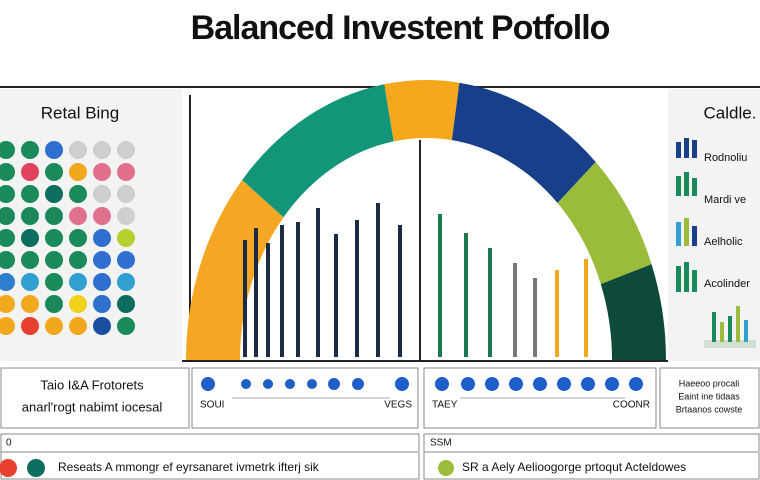 The image size is (760, 480). Describe the element at coordinates (80, 112) in the screenshot. I see `left-panel-title: Retal Bing` at that location.